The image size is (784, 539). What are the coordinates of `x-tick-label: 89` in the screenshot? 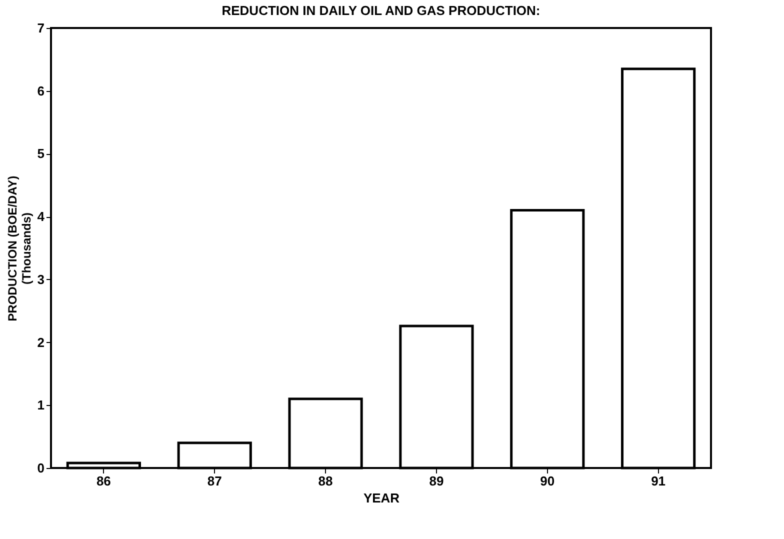 It's located at (436, 481).